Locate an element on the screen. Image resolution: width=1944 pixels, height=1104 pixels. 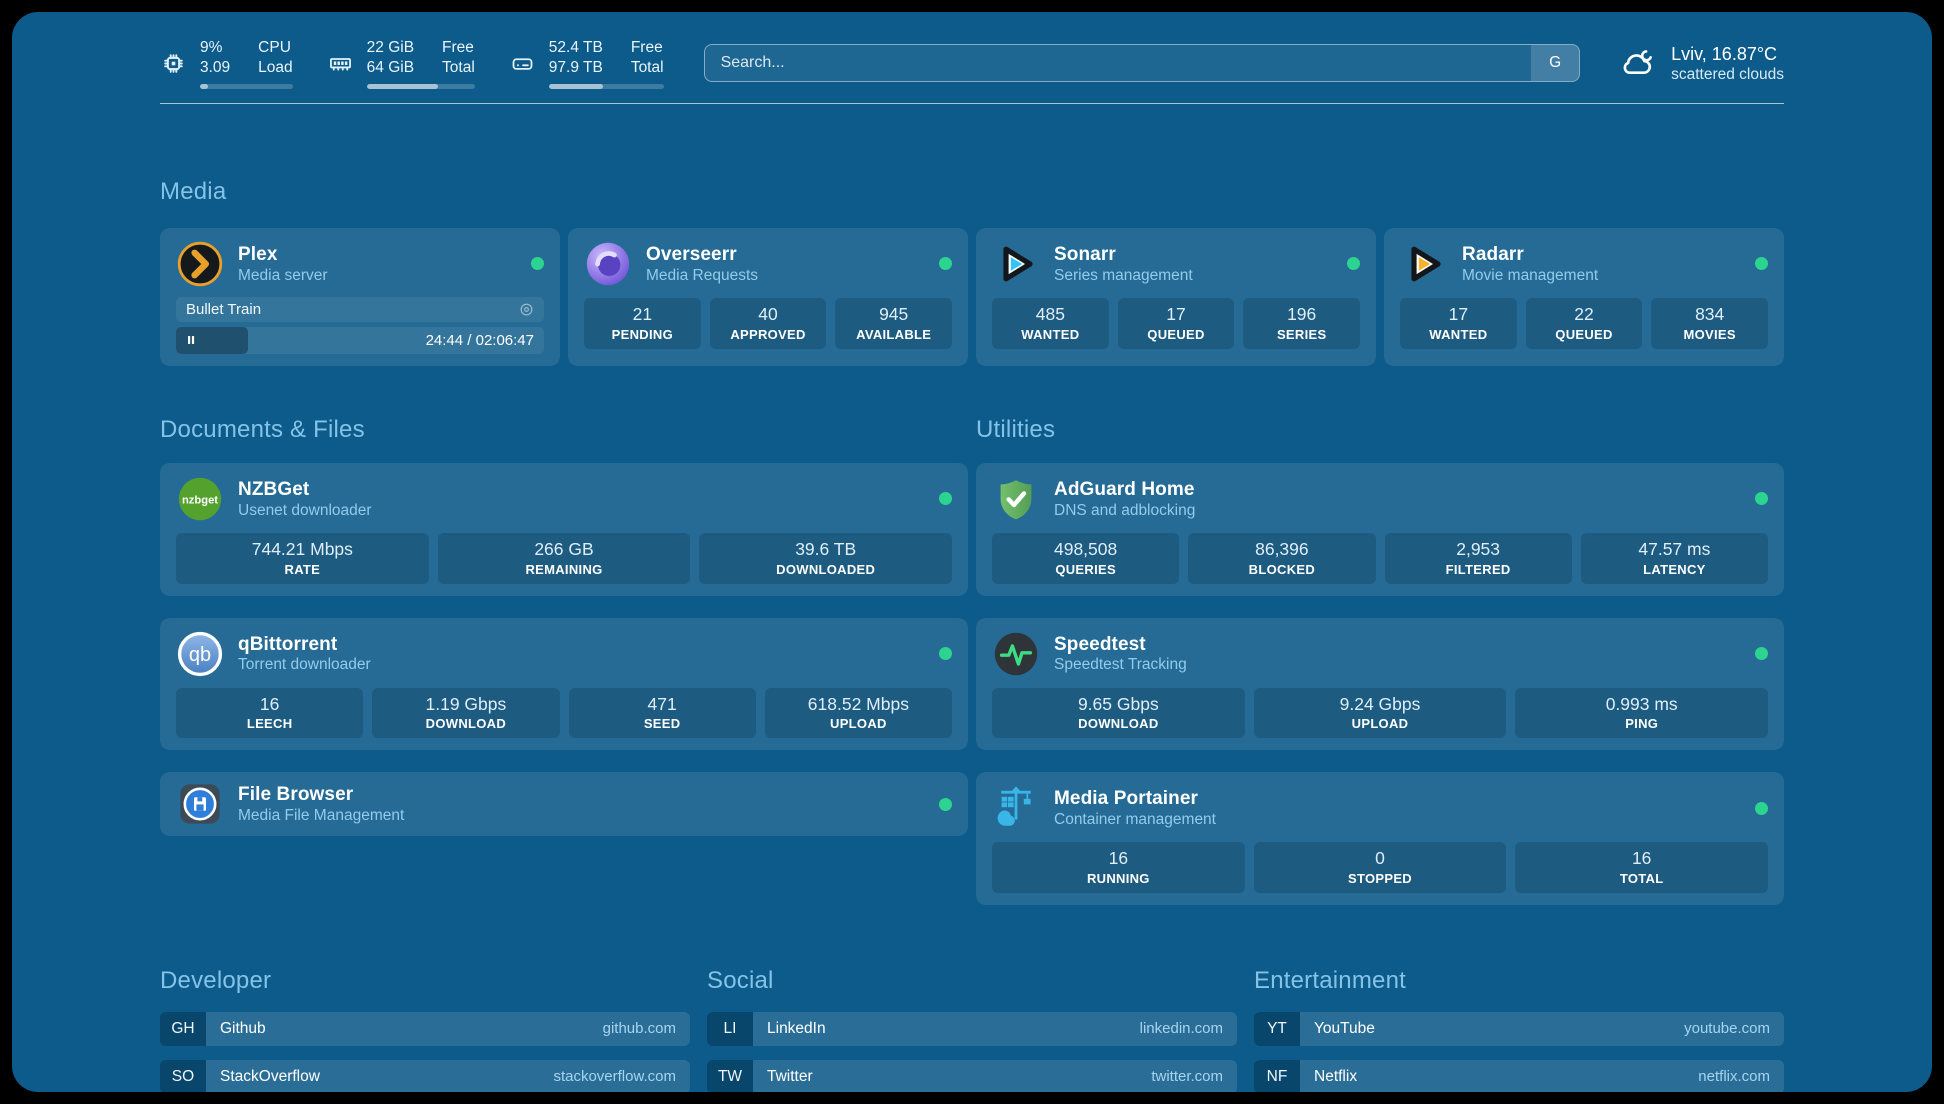
stat-label: RUNNING is located at coordinates (1118, 878).